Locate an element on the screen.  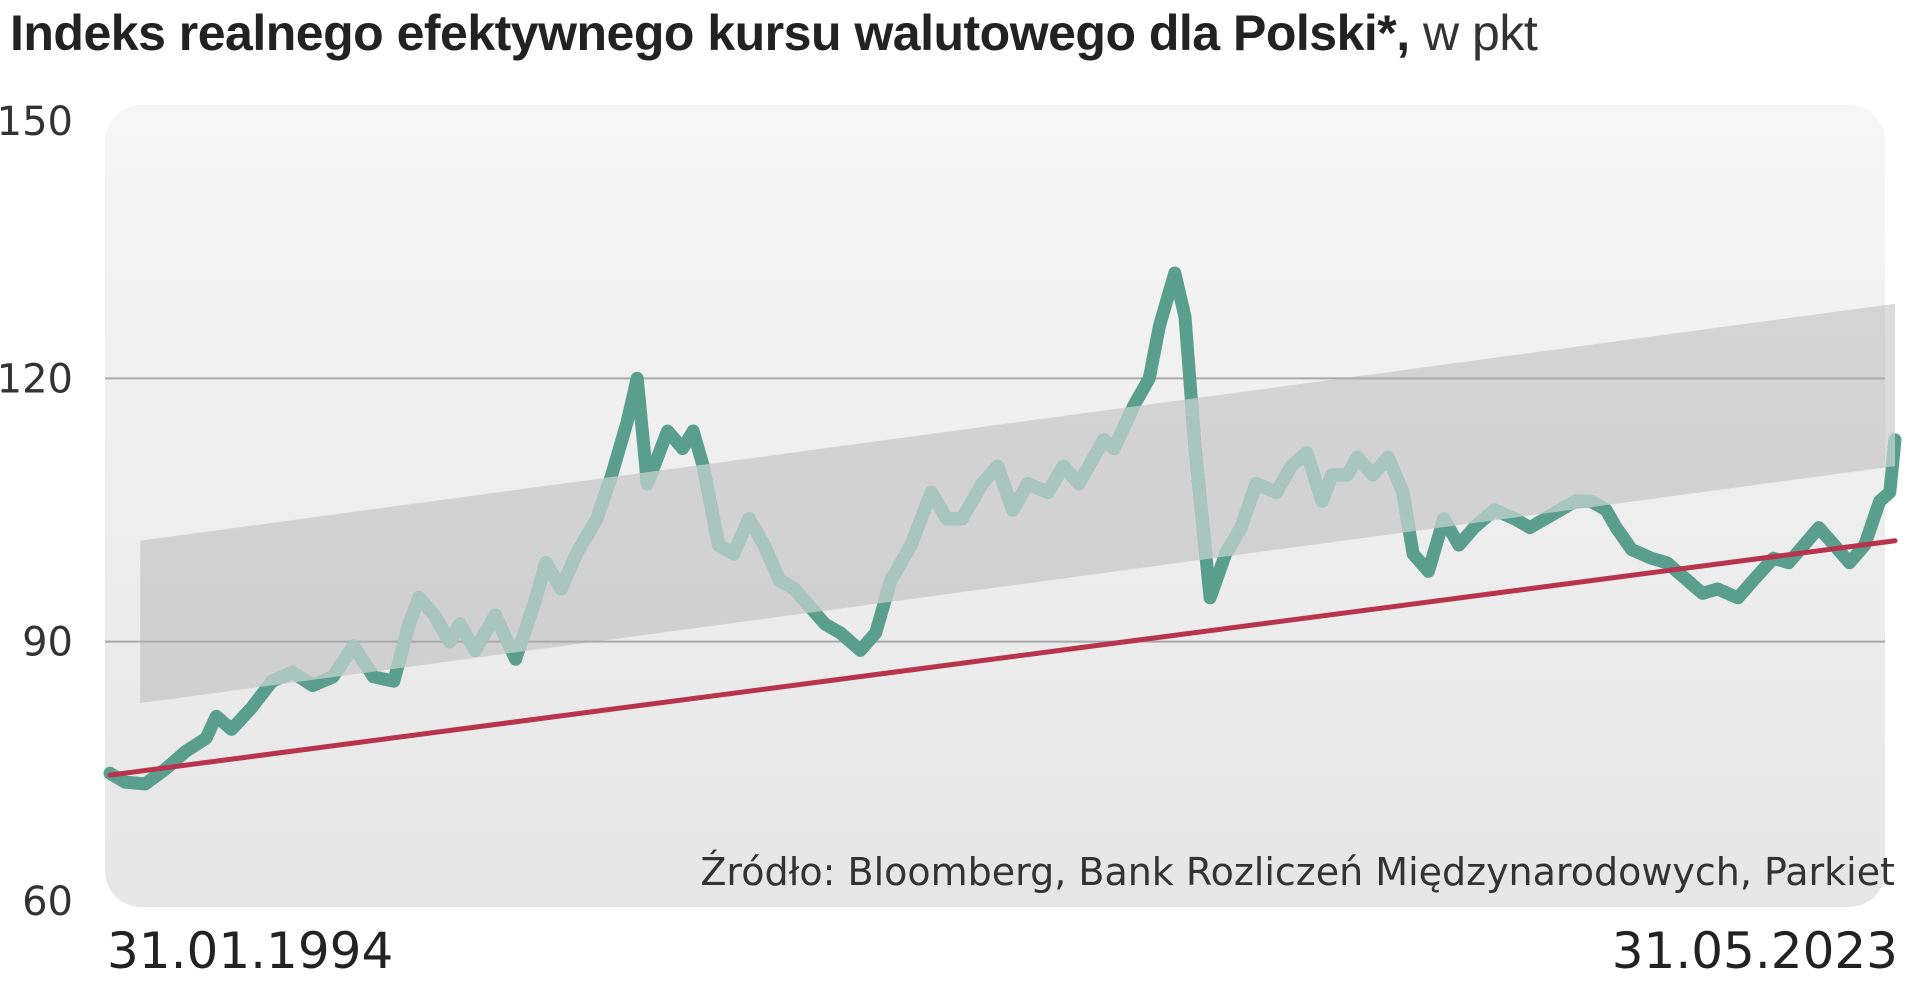
y-tick-label: 150 is located at coordinates (36, 122).